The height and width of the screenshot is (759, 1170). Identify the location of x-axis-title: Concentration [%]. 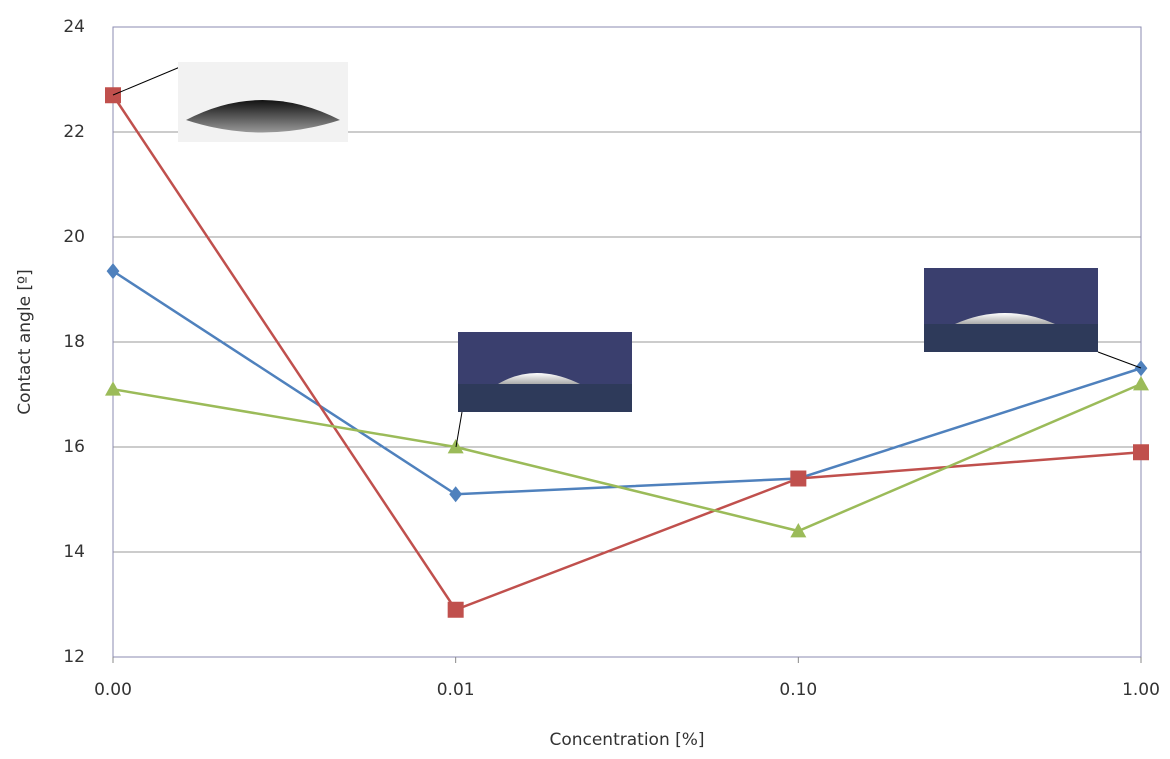
(626, 740).